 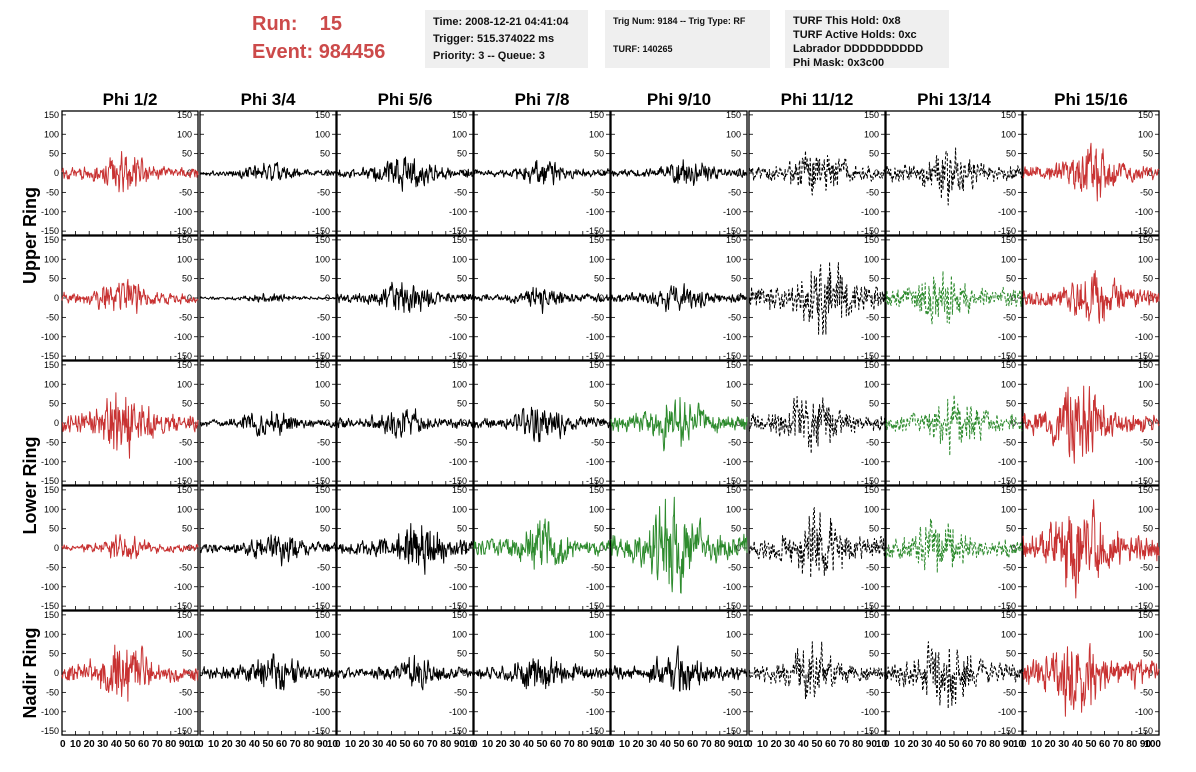 I want to click on labrador-line: Labrador DDDDDDDDDD, so click(x=858, y=49).